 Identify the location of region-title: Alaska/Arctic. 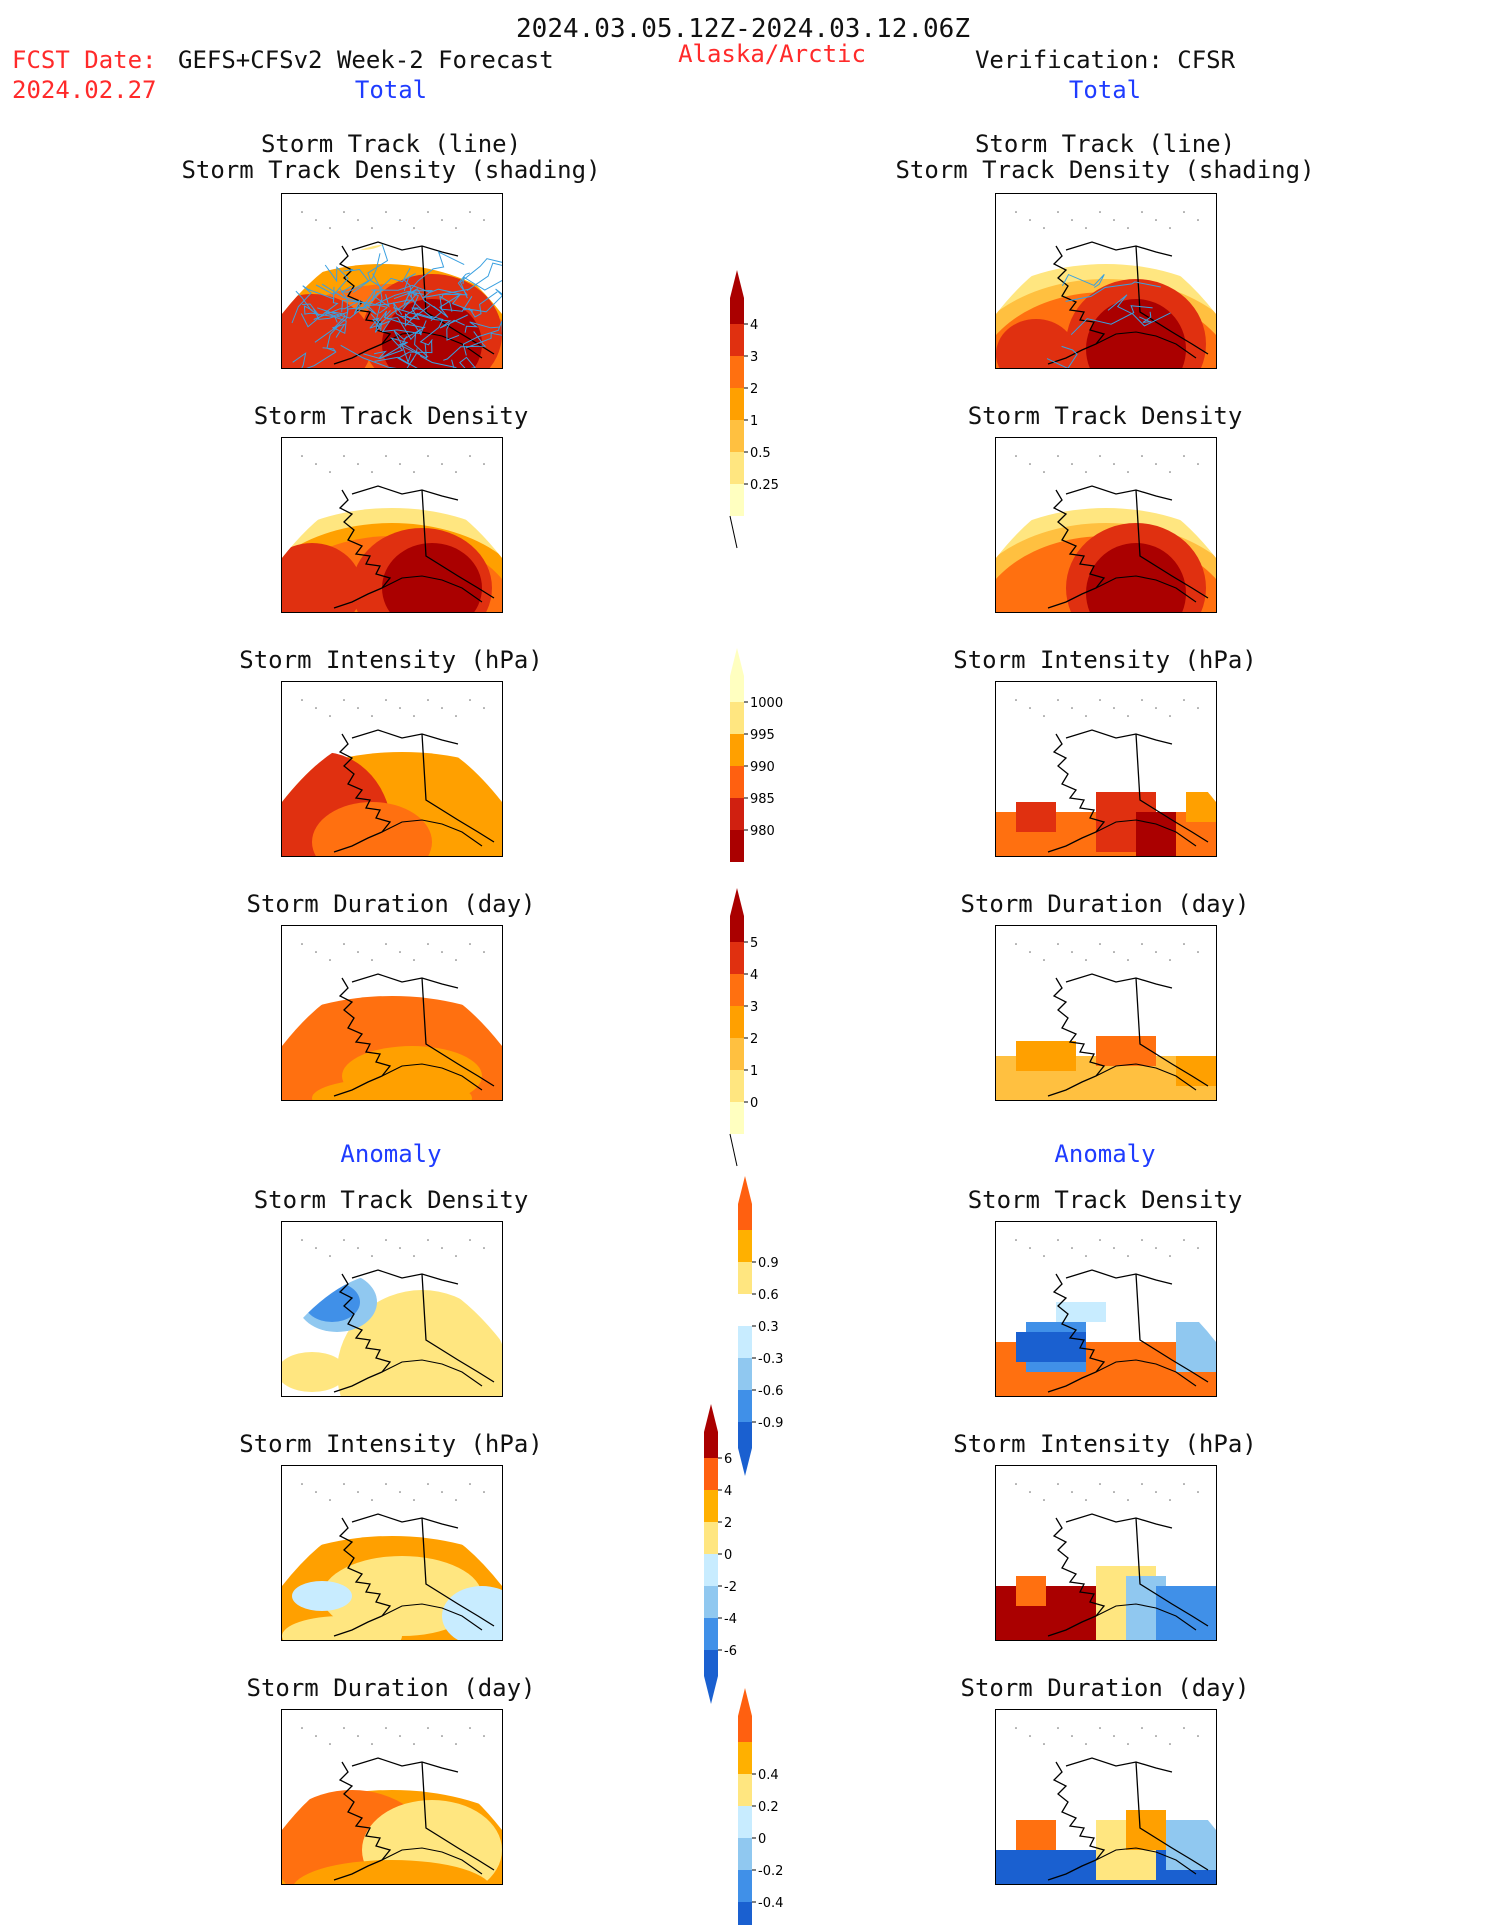
(772, 54).